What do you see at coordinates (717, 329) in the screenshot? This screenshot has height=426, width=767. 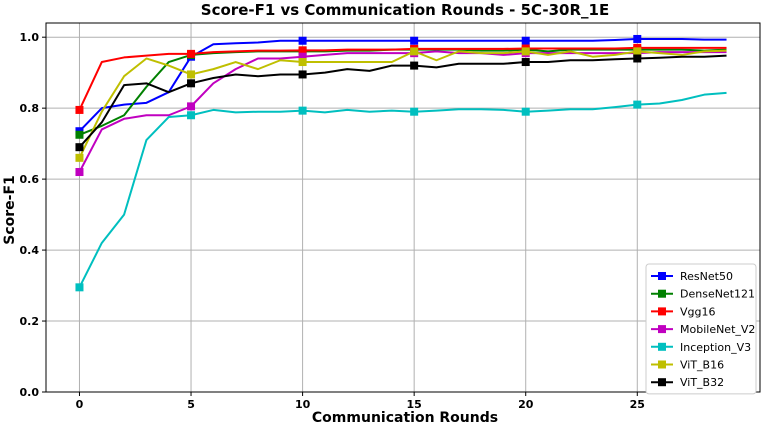 I see `legend-label: MobileNet_V2` at bounding box center [717, 329].